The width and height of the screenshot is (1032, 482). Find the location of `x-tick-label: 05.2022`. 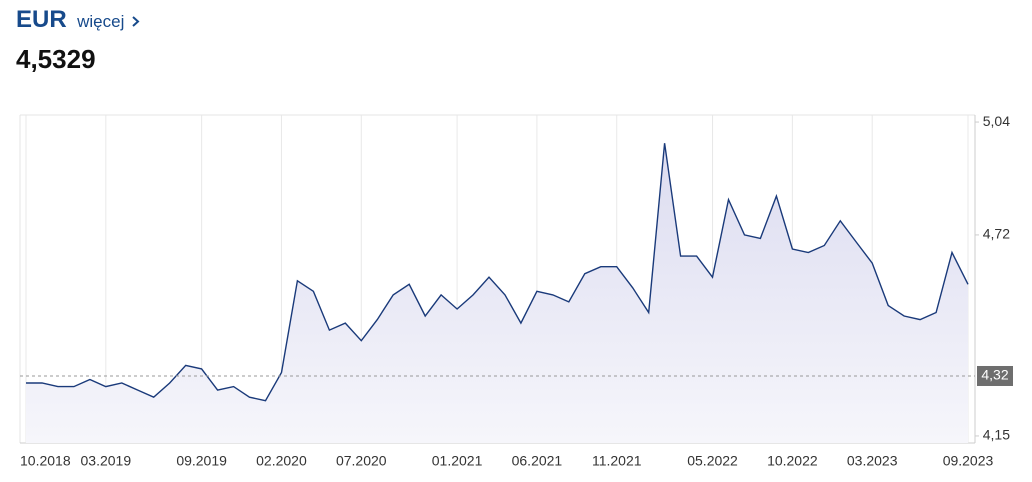

x-tick-label: 05.2022 is located at coordinates (712, 461).